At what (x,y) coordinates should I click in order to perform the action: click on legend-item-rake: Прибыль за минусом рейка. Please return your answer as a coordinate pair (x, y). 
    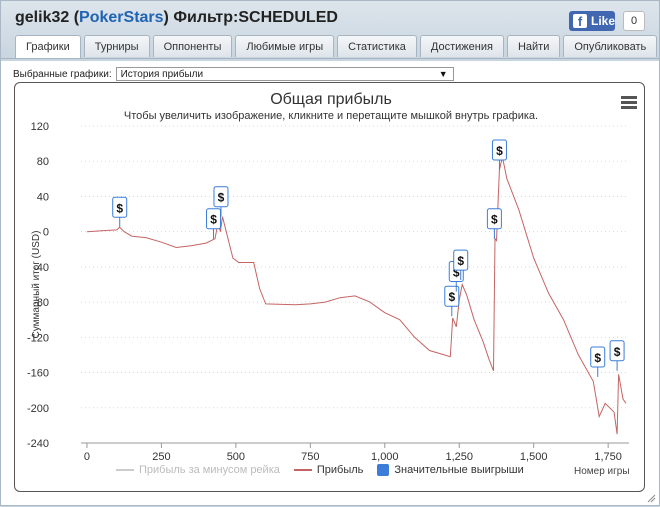
    Looking at the image, I should click on (198, 470).